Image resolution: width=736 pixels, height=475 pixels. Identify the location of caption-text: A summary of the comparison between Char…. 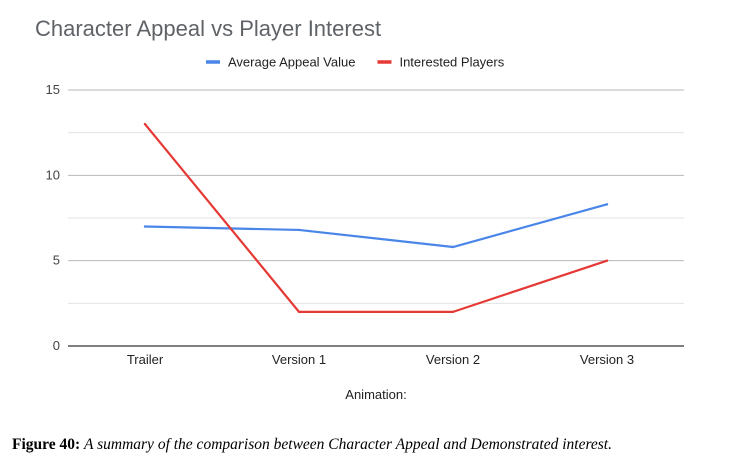
(348, 444).